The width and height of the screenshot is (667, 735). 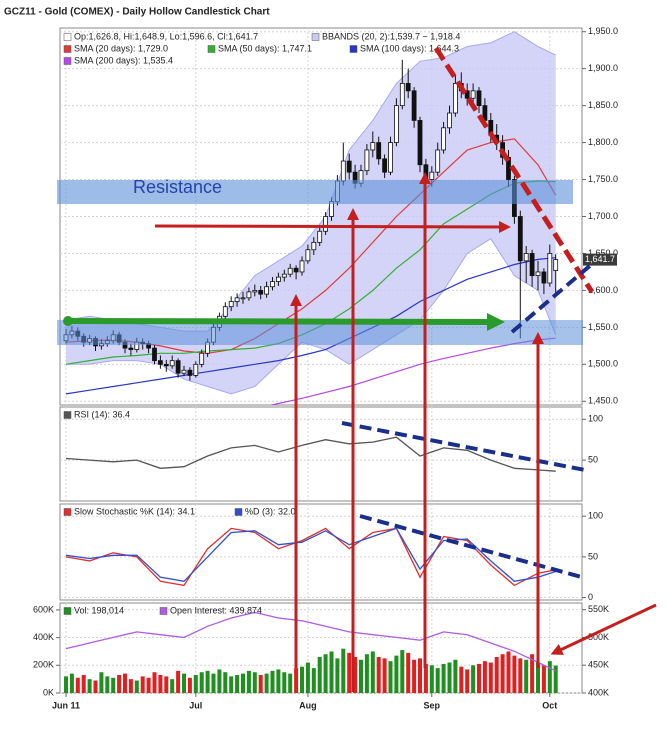 I want to click on y-tick-label: 1,800.0, so click(x=603, y=142).